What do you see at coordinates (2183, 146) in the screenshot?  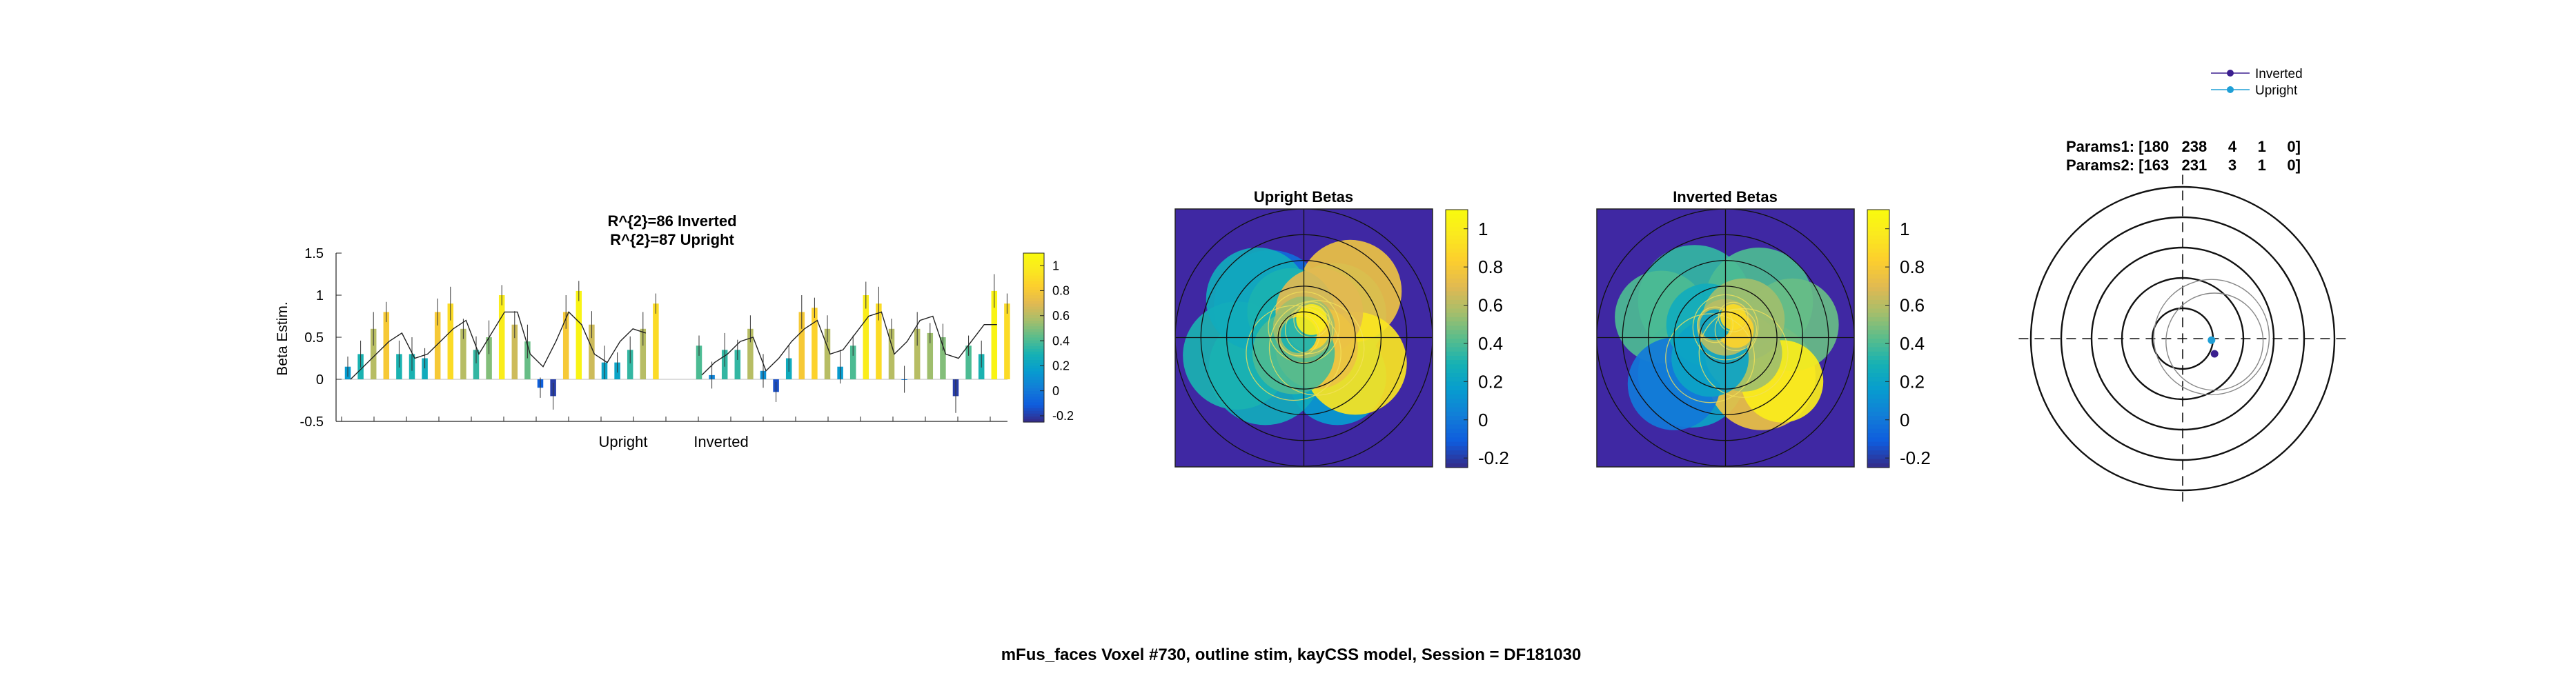 I see `params1-text: Params1: [180 238 4 1 0]` at bounding box center [2183, 146].